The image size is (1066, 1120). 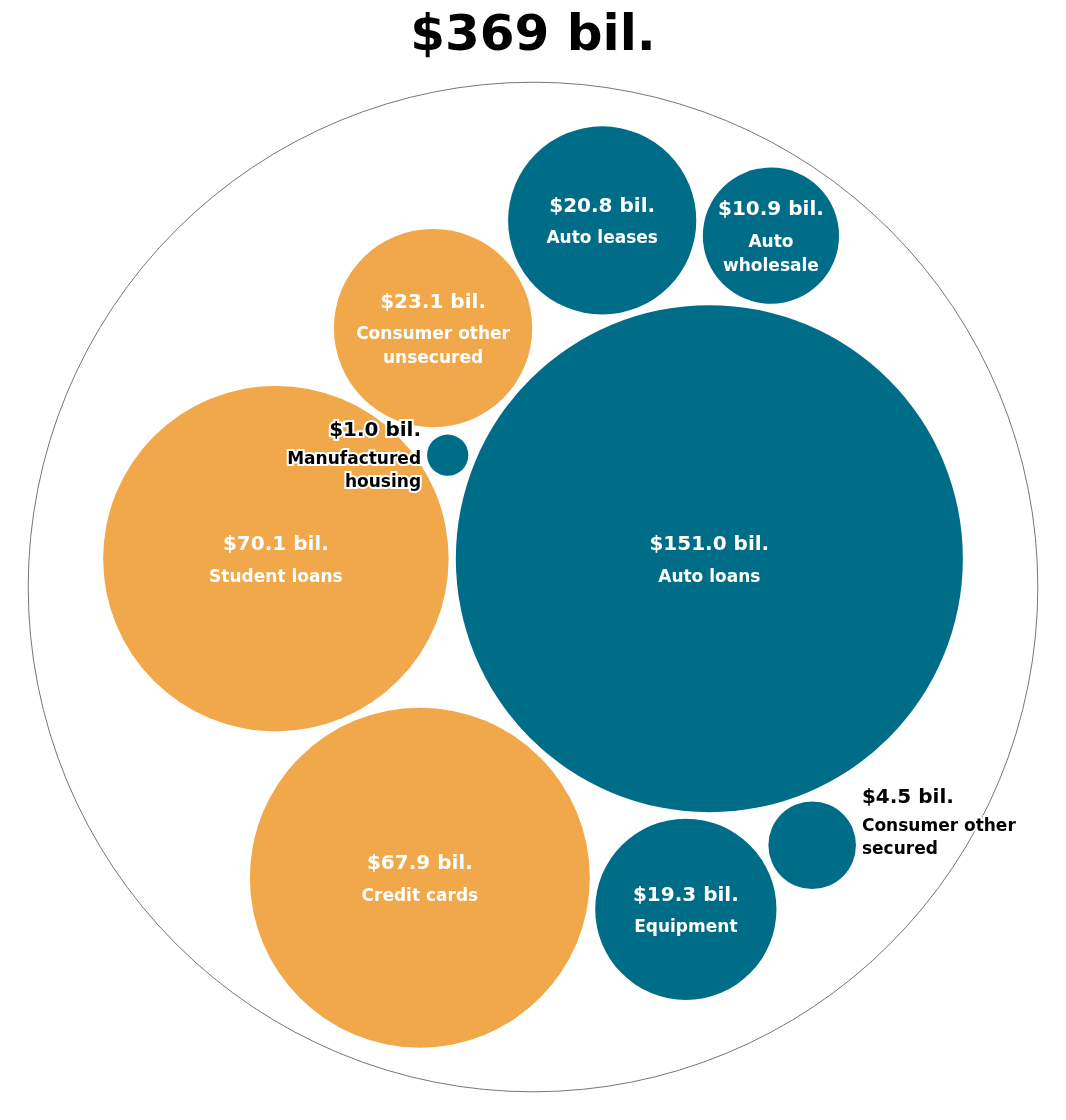 What do you see at coordinates (709, 543) in the screenshot?
I see `data-label: $151.0 bil.` at bounding box center [709, 543].